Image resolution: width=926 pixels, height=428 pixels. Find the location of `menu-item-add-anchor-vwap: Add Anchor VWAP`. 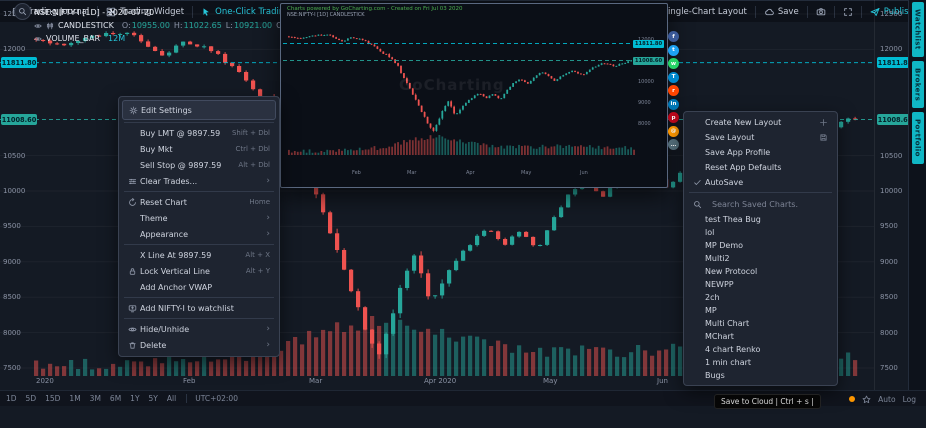

menu-item-add-anchor-vwap: Add Anchor VWAP is located at coordinates (199, 287).